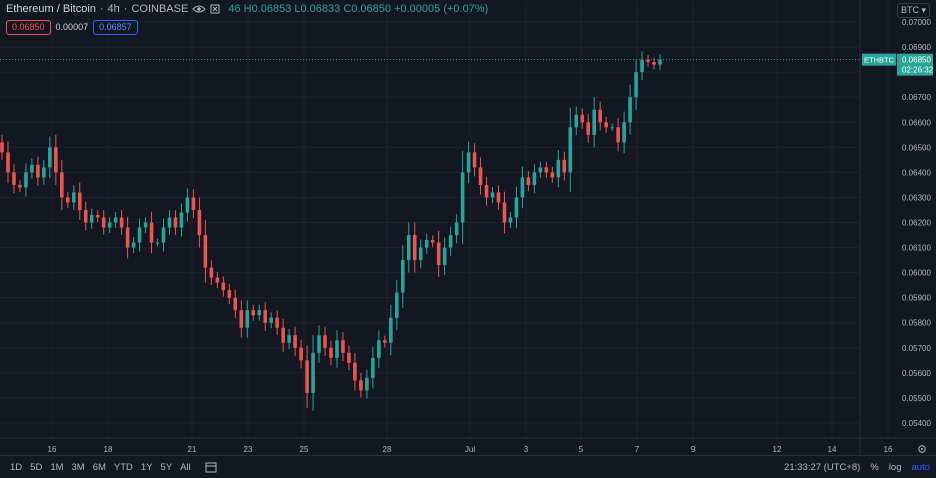  I want to click on price-tick-label: 0.06700, so click(916, 97).